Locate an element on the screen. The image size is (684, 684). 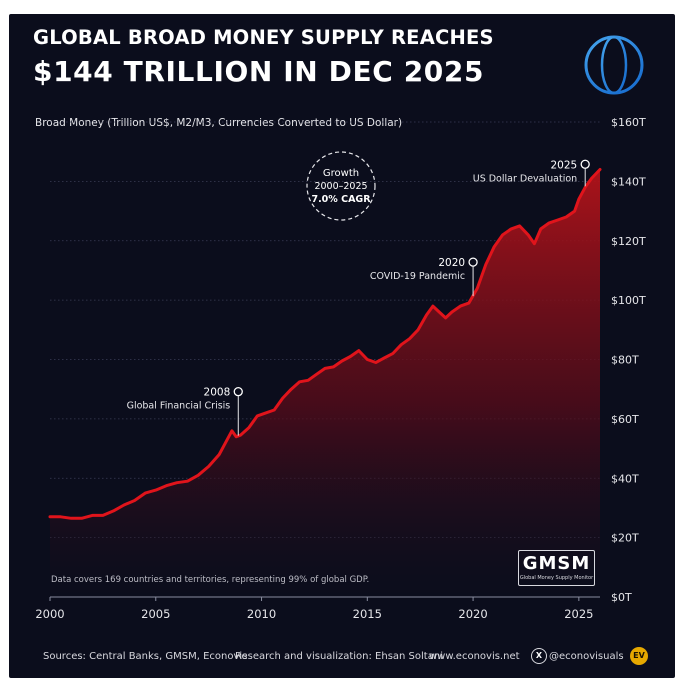
y-tick-label: $60T is located at coordinates (625, 419).